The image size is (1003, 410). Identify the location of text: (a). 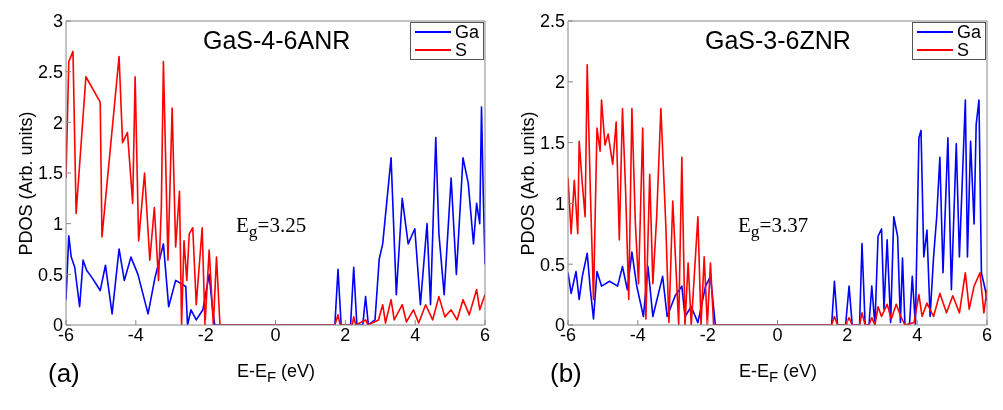
(64, 373).